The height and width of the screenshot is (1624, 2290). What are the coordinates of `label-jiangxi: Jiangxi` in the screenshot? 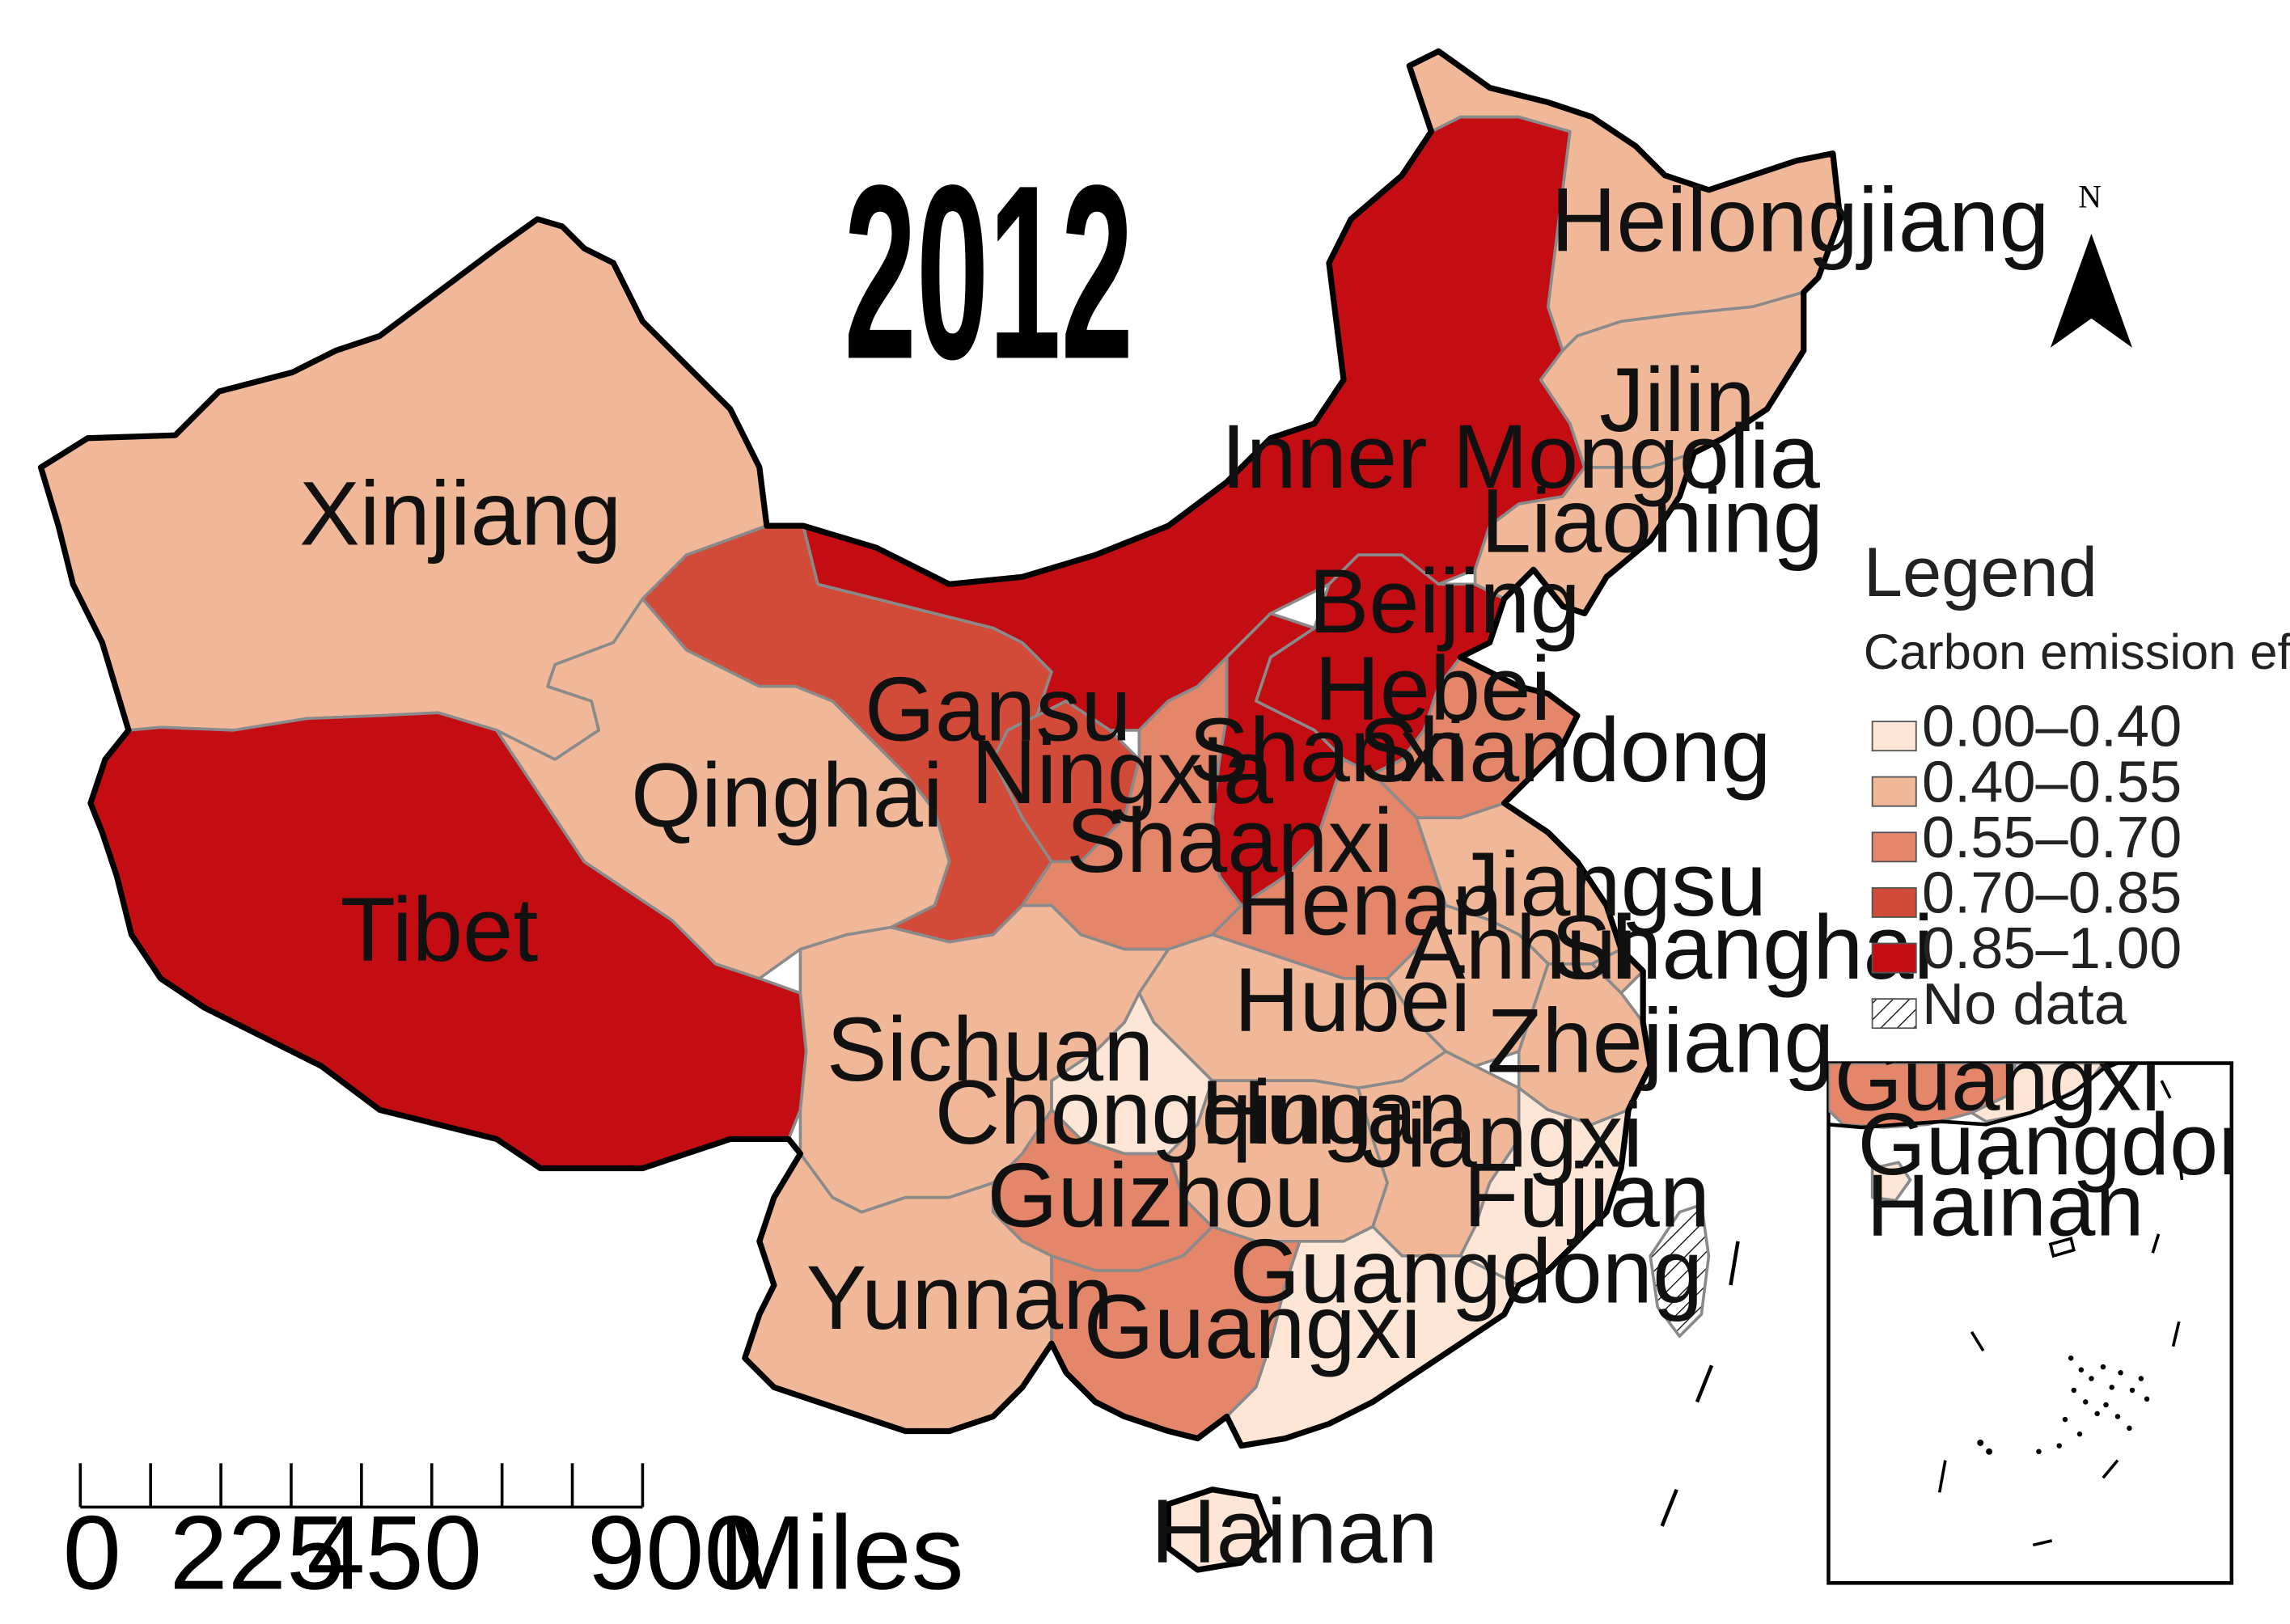 It's located at (1502, 1135).